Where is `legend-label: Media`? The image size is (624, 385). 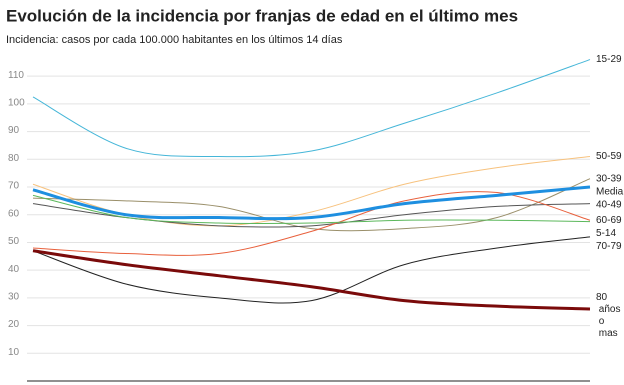 legend-label: Media is located at coordinates (610, 191).